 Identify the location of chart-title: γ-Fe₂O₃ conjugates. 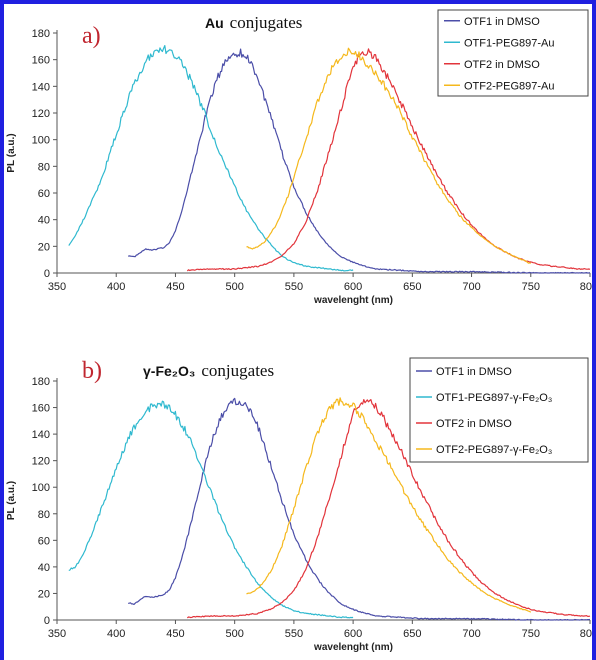
(208, 370).